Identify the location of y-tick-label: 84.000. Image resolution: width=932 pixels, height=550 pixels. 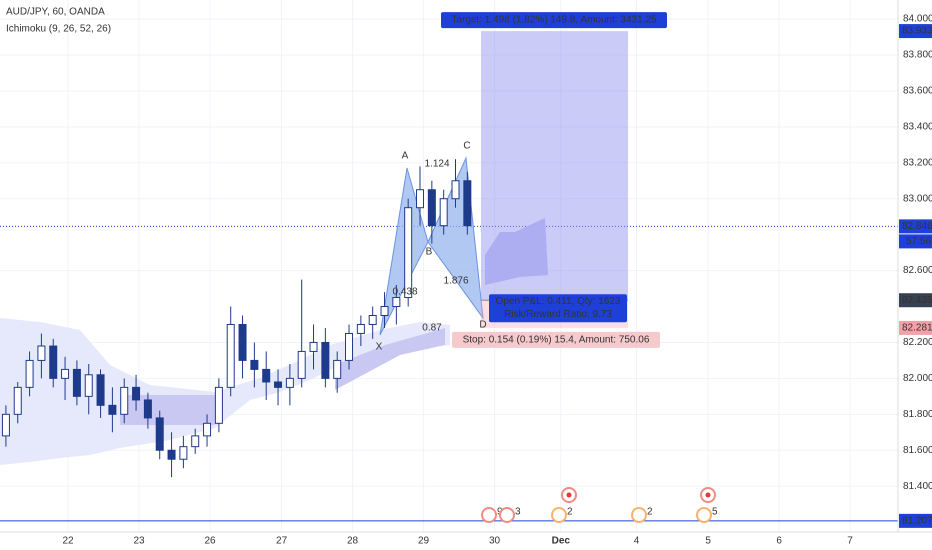
(917, 19).